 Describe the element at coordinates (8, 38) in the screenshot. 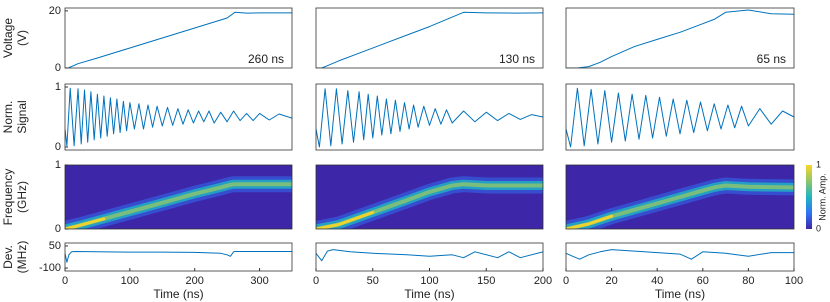

I see `y-axis-label: Voltage` at that location.